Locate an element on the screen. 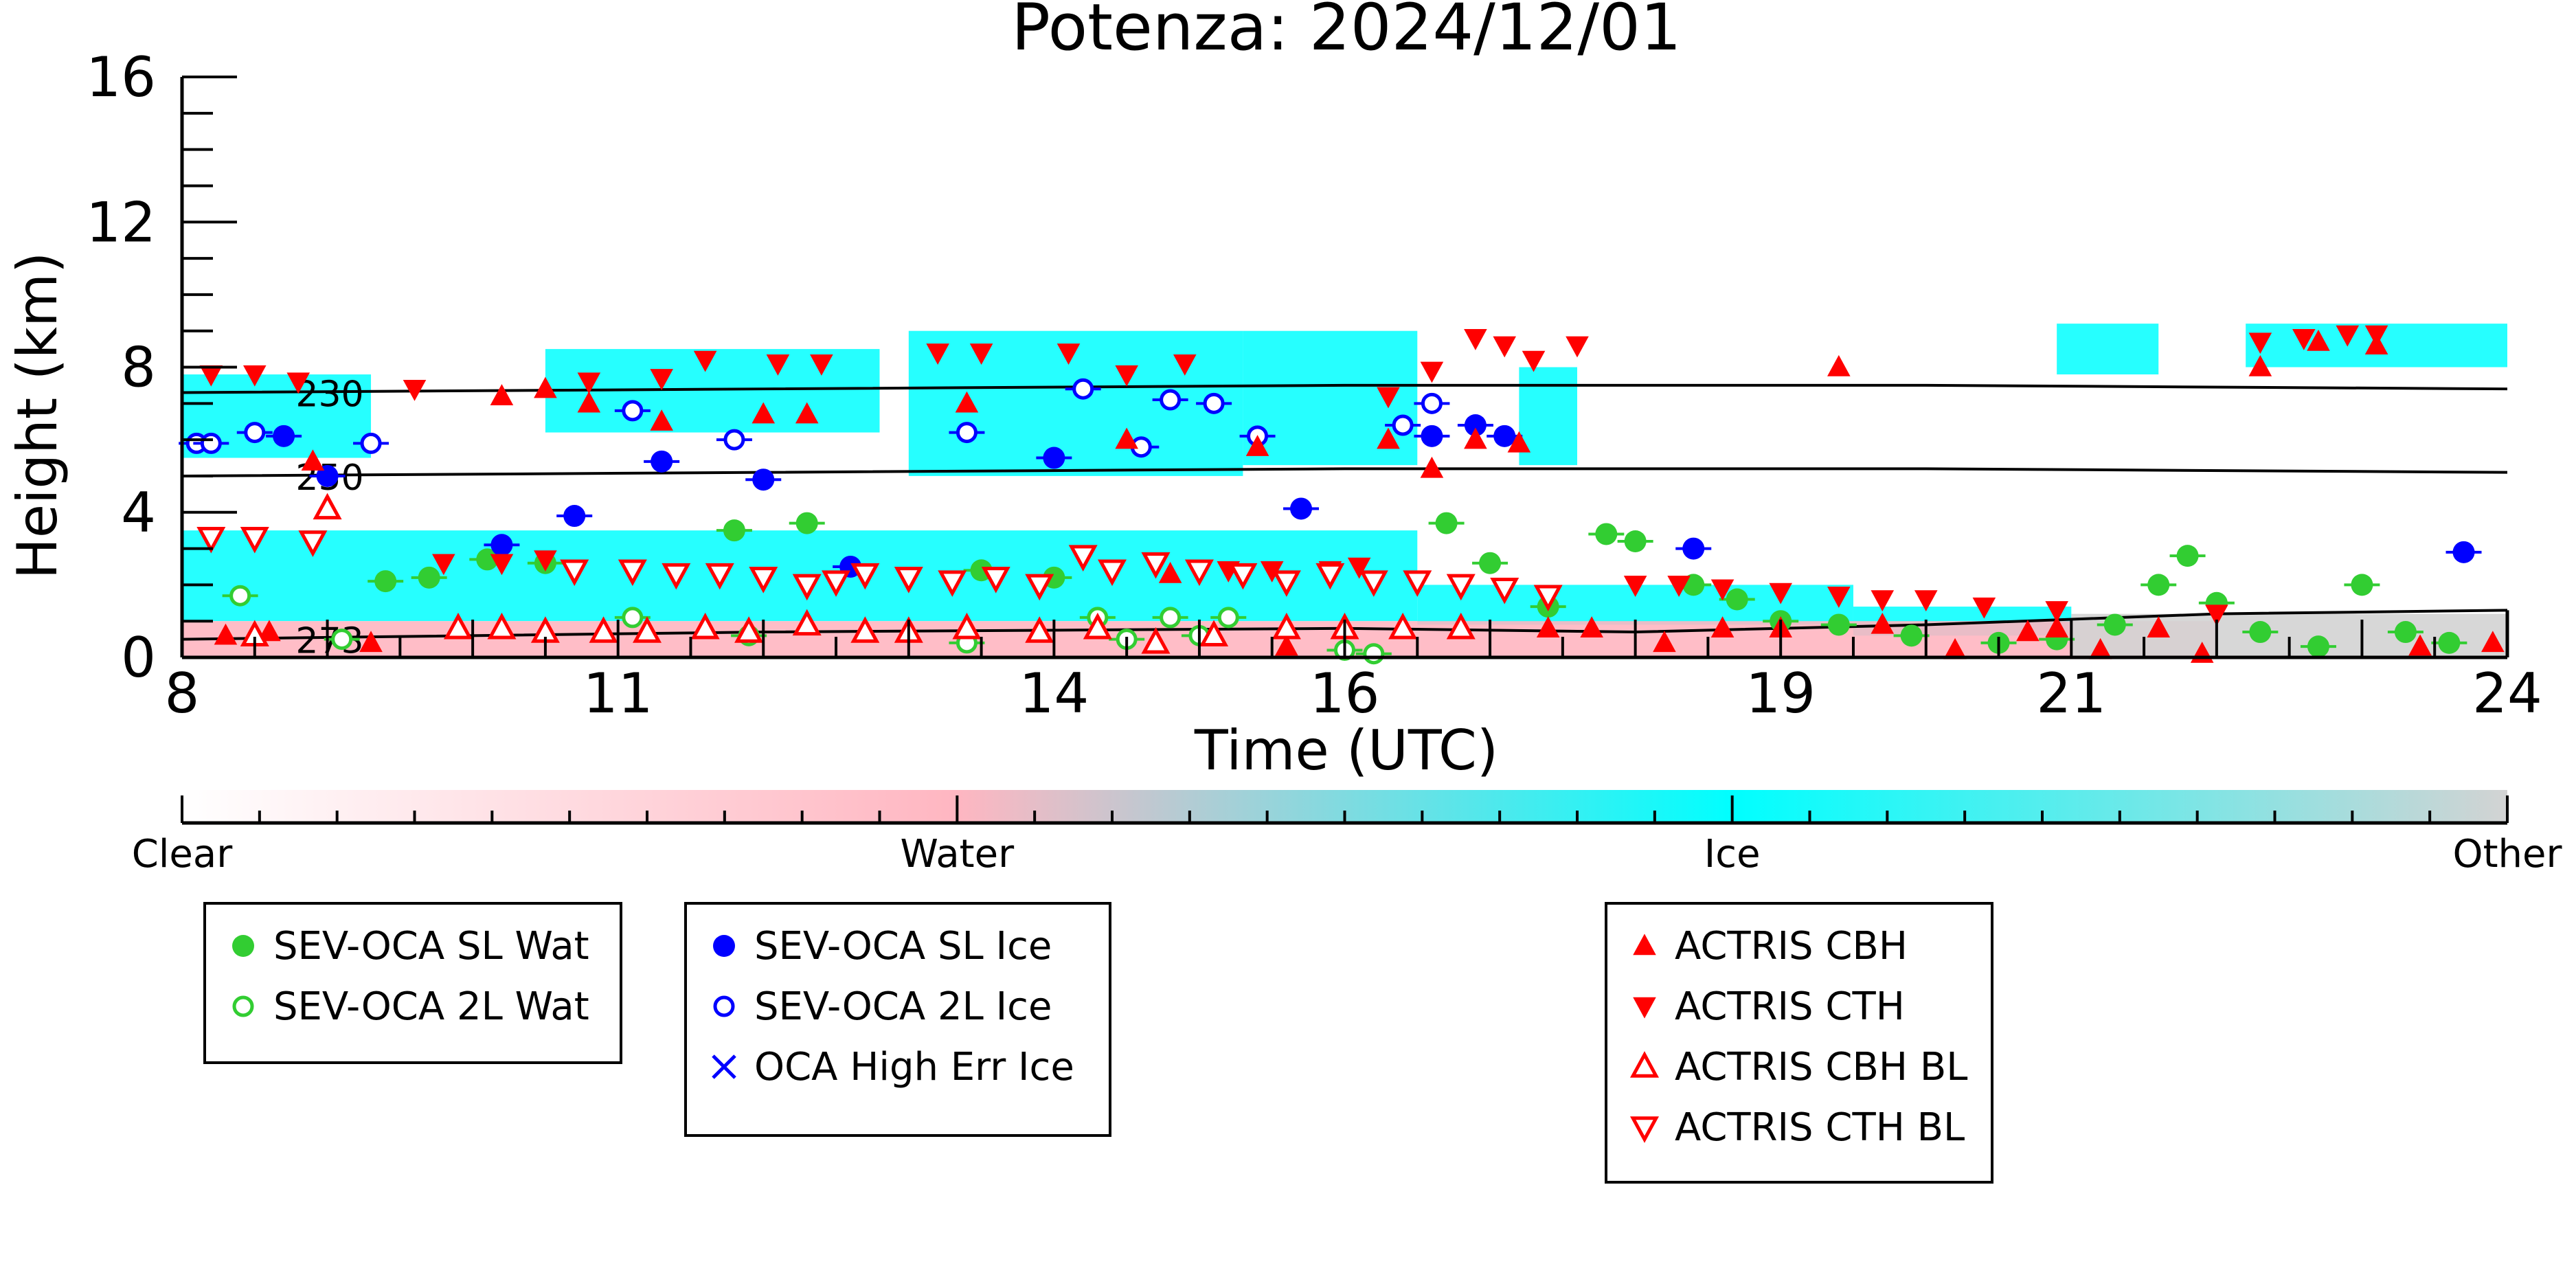 This screenshot has width=2576, height=1288. cloud-region-ice is located at coordinates (1075, 403).